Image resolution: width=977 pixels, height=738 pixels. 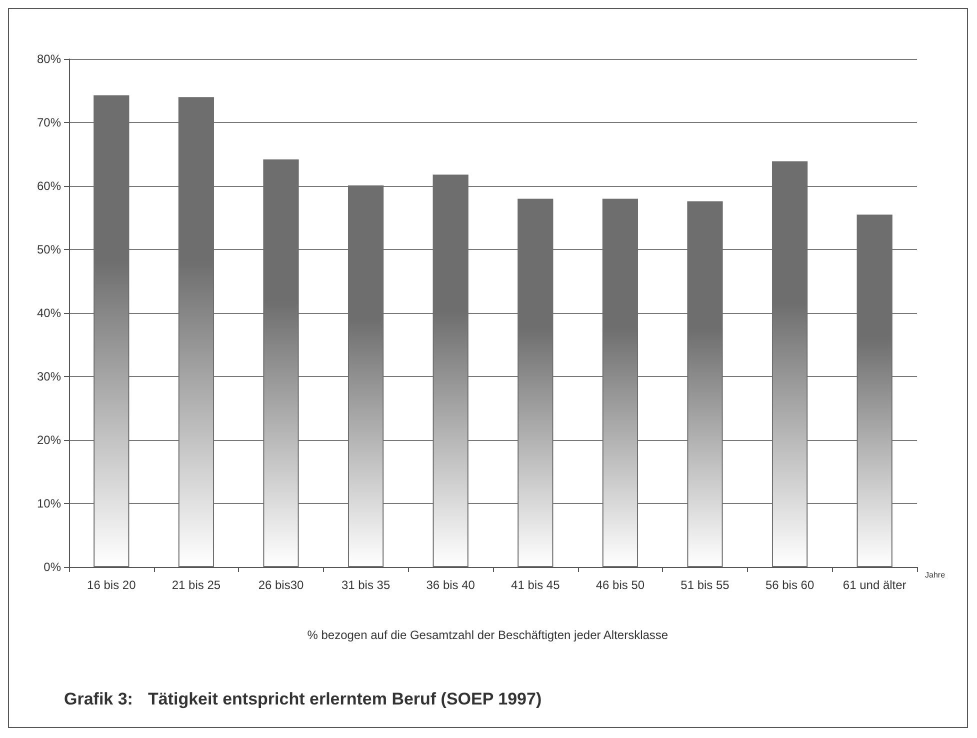 What do you see at coordinates (789, 585) in the screenshot?
I see `x-tick-label: 56 bis 60` at bounding box center [789, 585].